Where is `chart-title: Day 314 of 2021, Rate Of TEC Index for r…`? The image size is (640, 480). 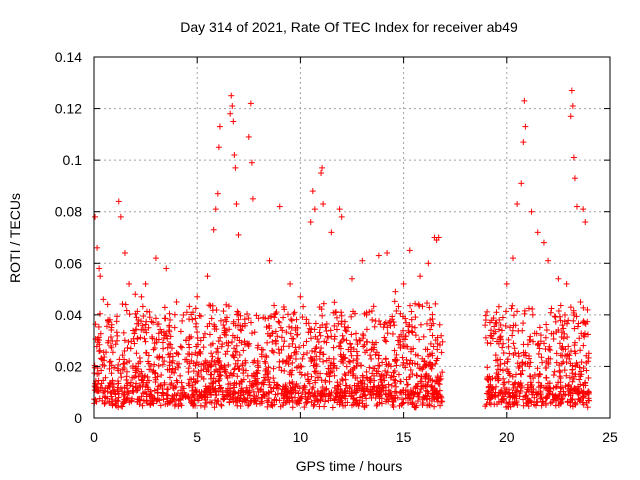
chart-title: Day 314 of 2021, Rate Of TEC Index for r… is located at coordinates (349, 27).